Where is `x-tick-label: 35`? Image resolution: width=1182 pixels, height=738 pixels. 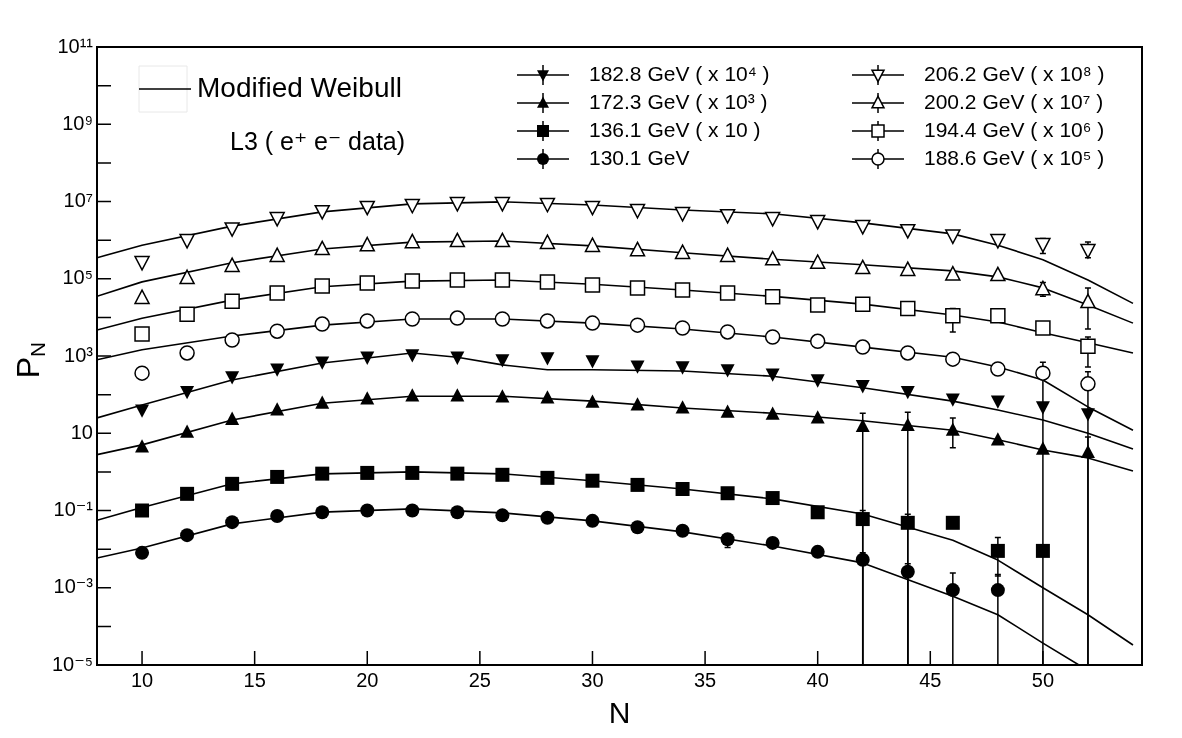
x-tick-label: 35 is located at coordinates (705, 679).